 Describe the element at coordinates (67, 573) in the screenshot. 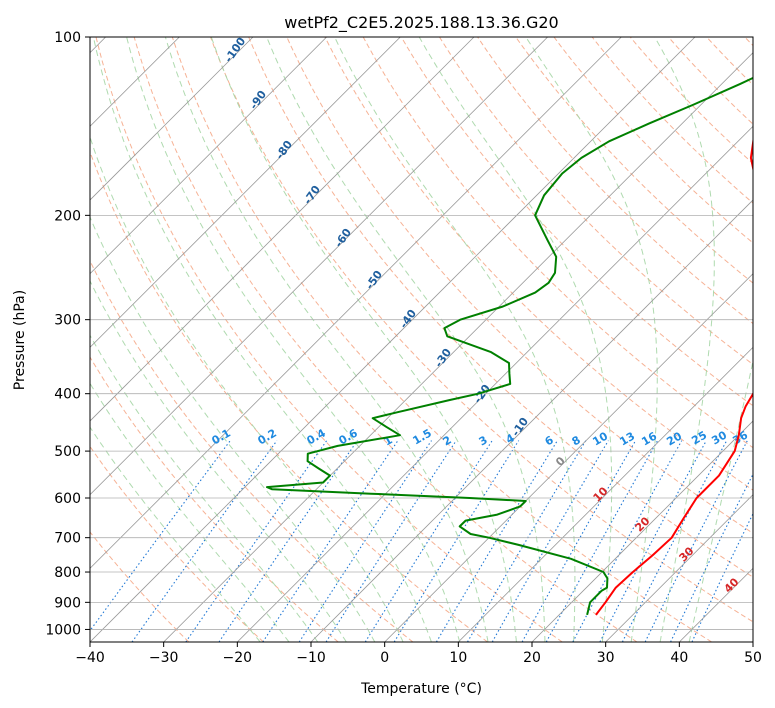

I see `y-tick-label: 800` at that location.